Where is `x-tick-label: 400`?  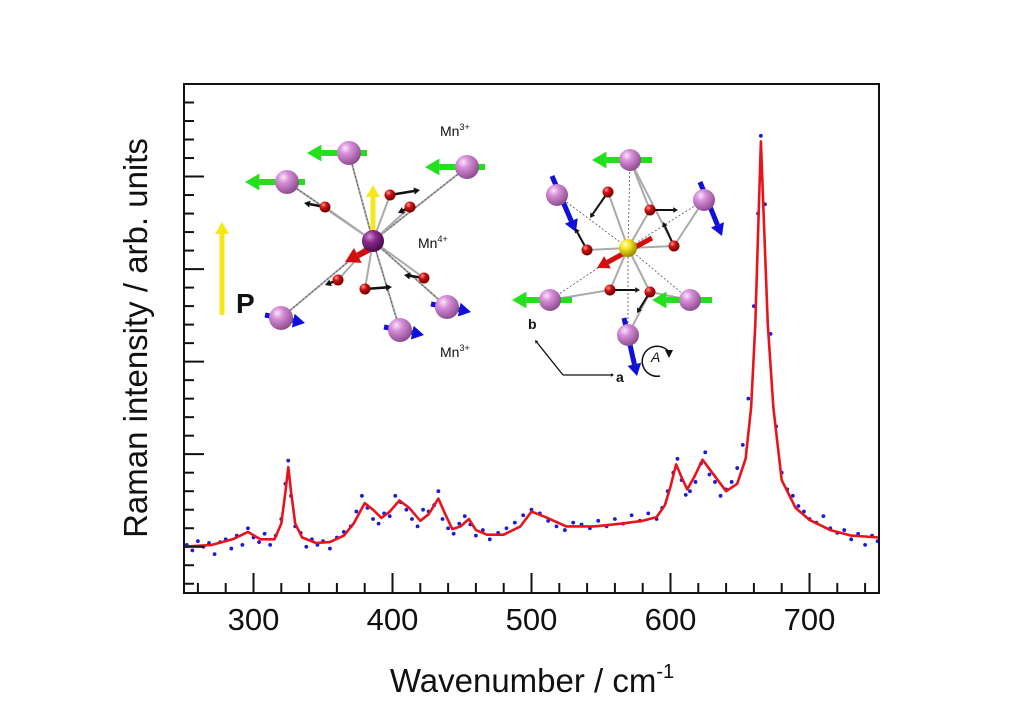 x-tick-label: 400 is located at coordinates (393, 619).